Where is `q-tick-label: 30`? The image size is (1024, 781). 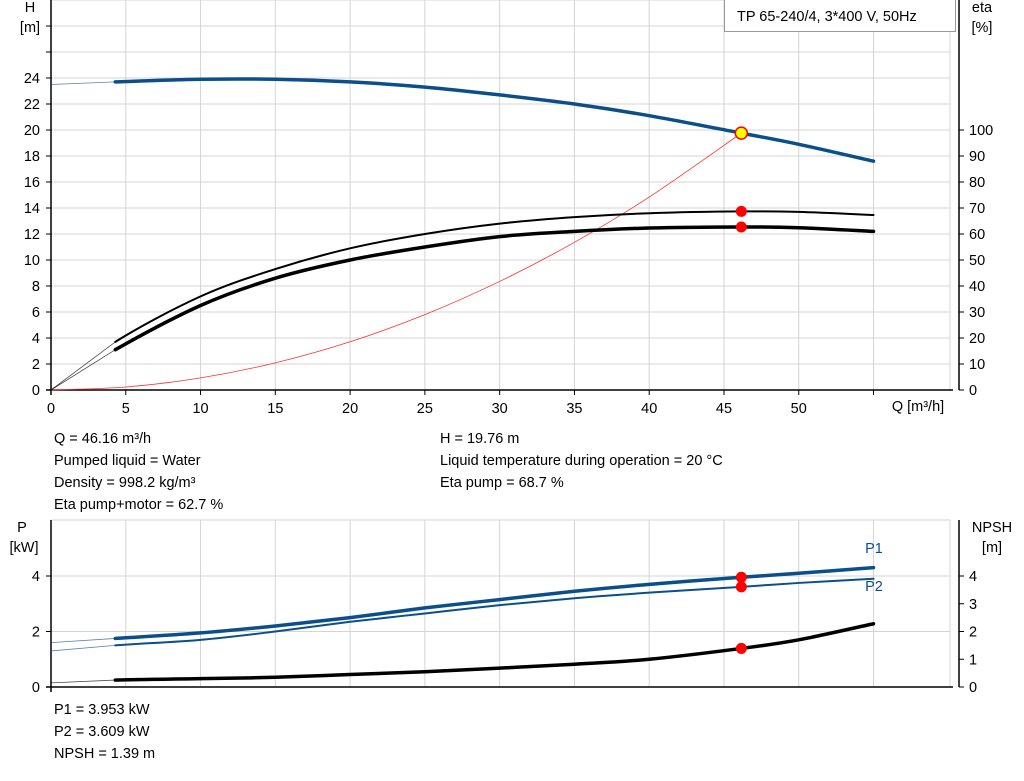
q-tick-label: 30 is located at coordinates (500, 409).